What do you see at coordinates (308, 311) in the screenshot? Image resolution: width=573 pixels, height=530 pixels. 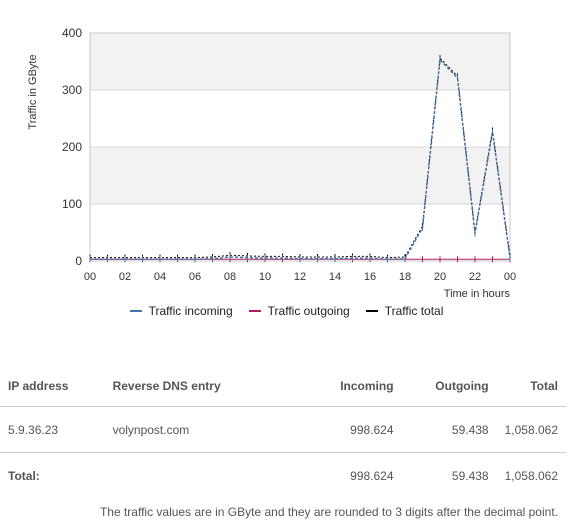 I see `legend-label-outgoing: Traffic outgoing` at bounding box center [308, 311].